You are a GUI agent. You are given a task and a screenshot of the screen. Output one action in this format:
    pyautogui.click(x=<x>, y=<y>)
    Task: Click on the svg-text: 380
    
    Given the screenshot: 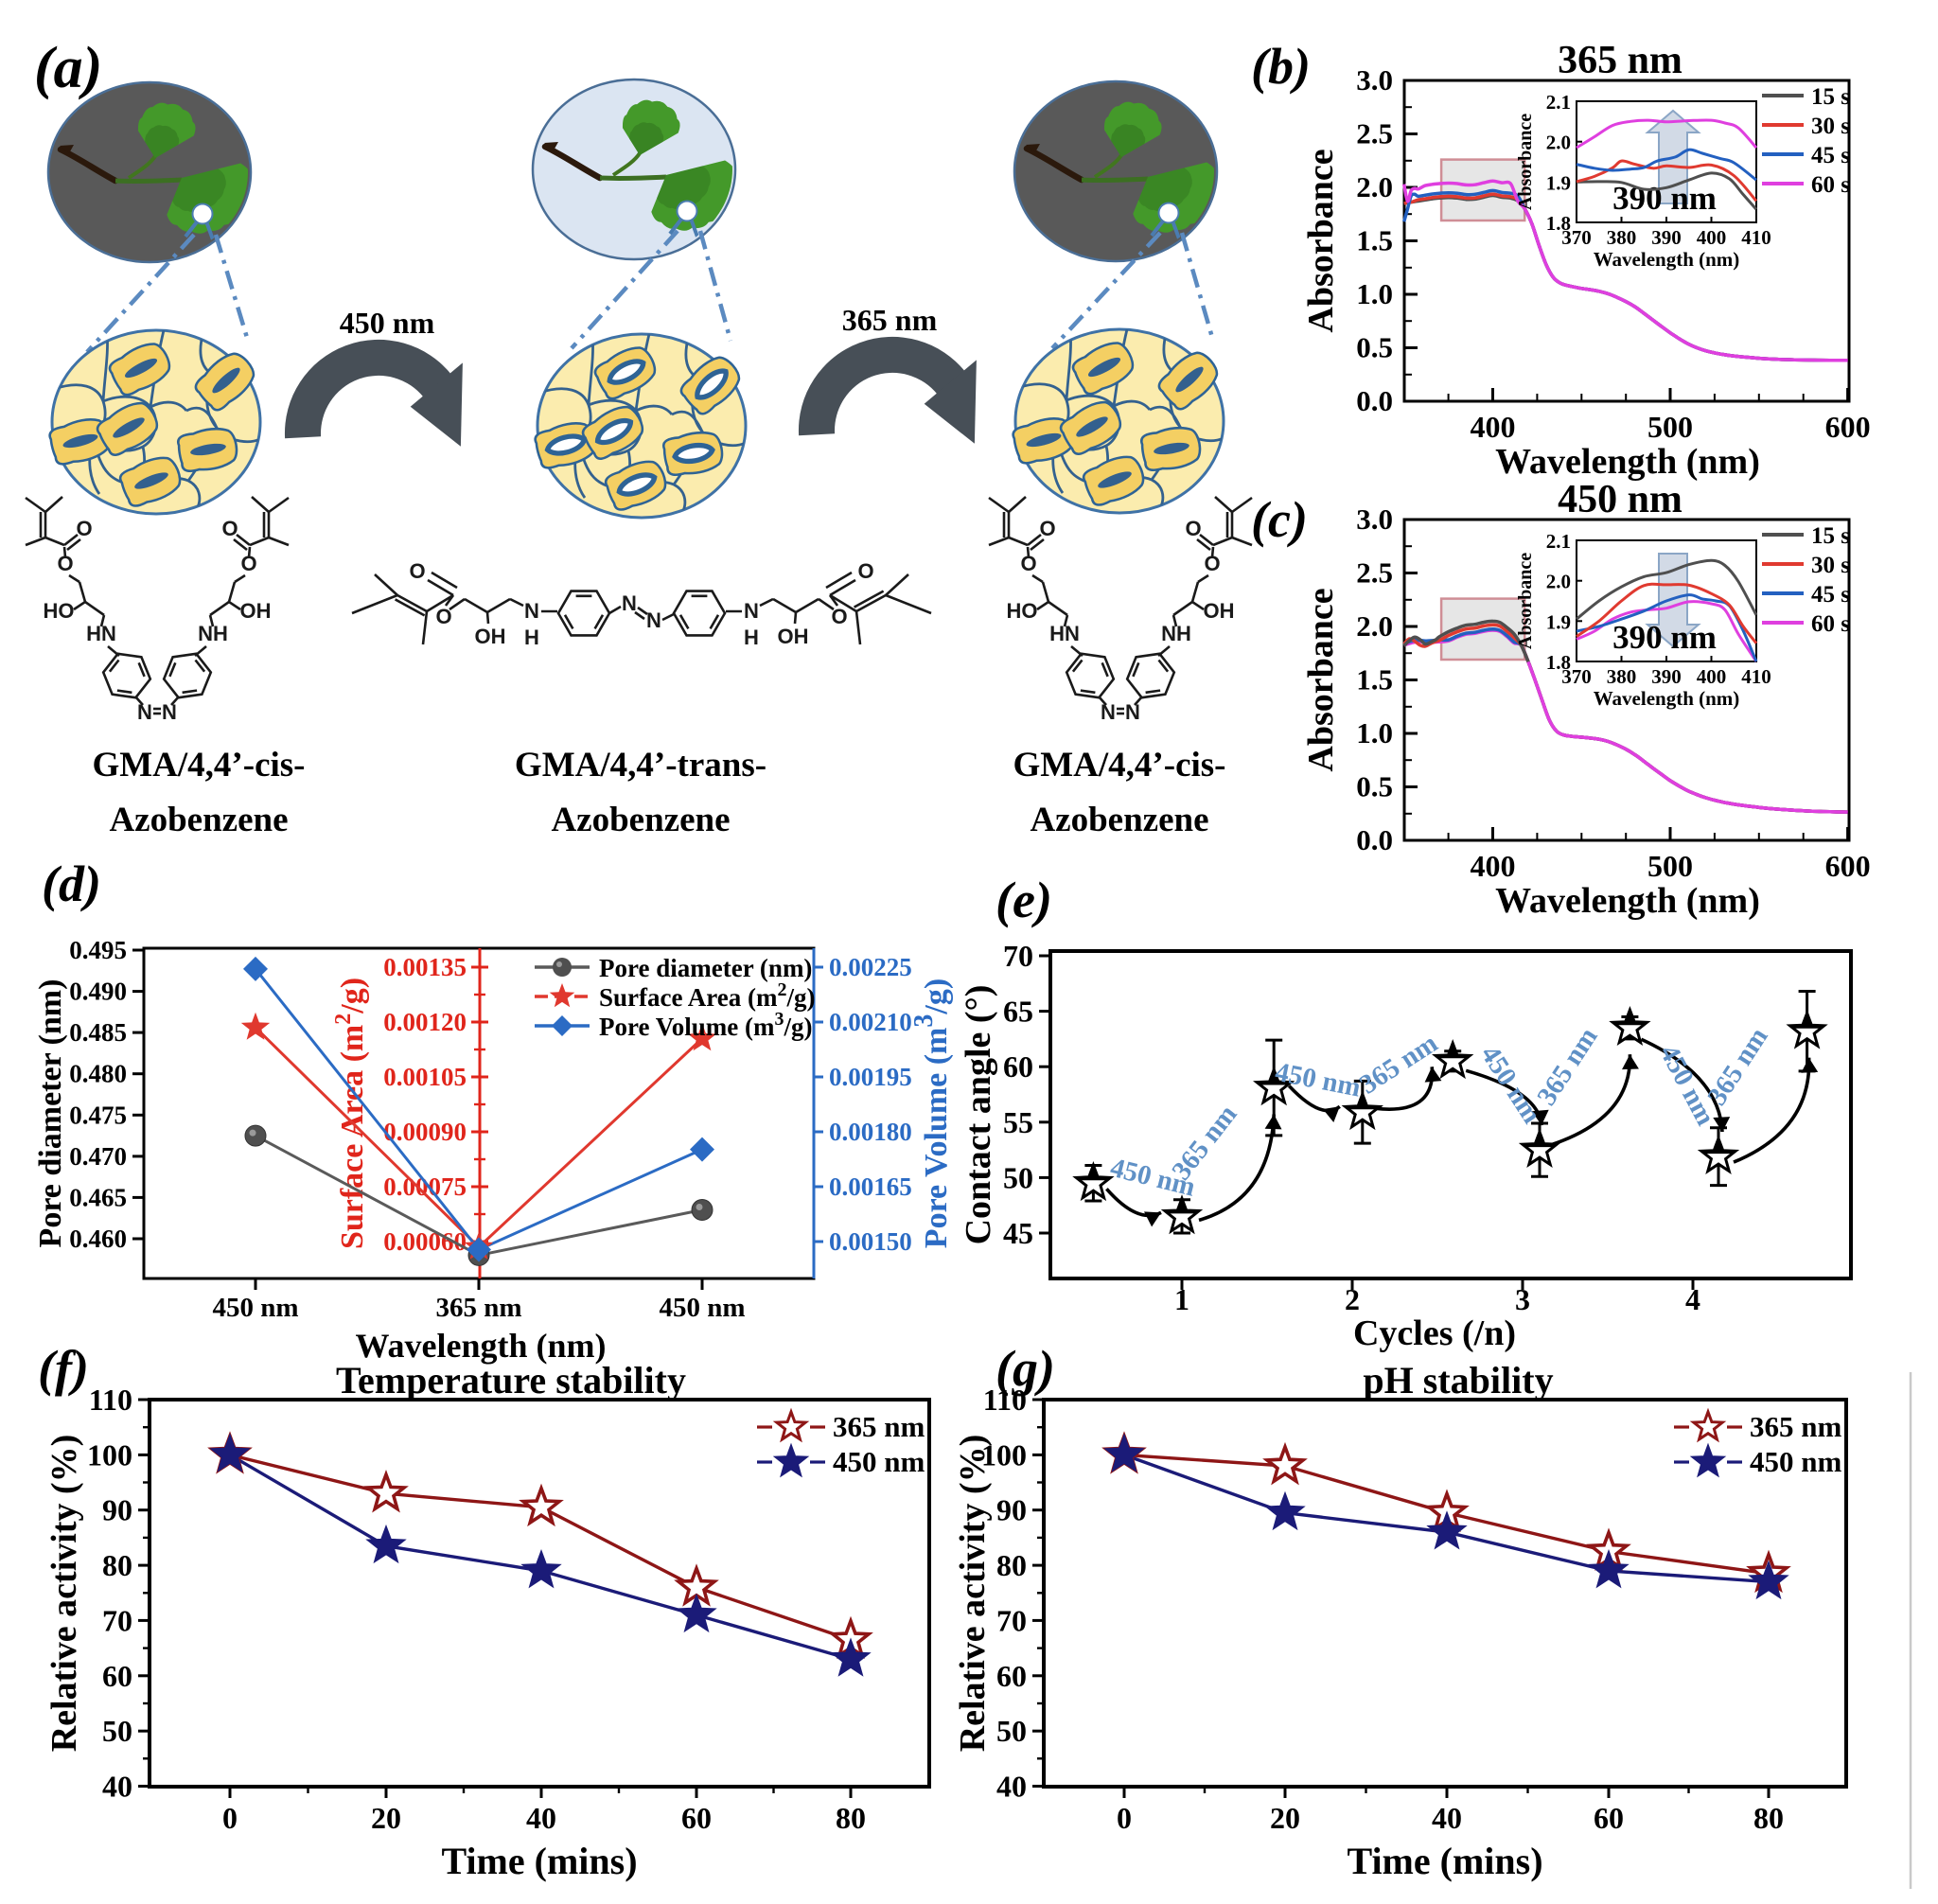 What is the action you would take?
    pyautogui.click(x=1622, y=237)
    